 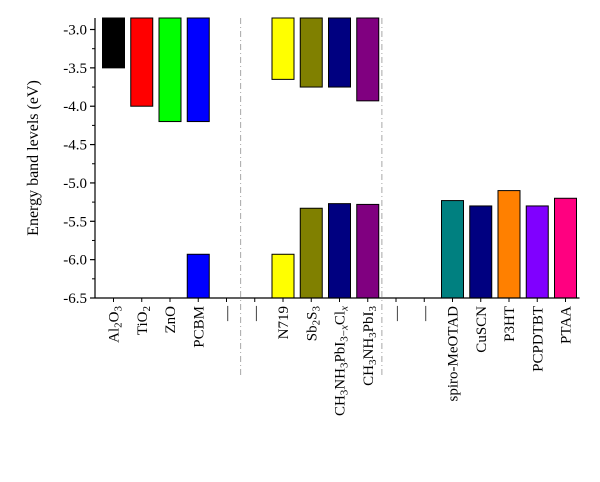 What do you see at coordinates (482, 329) in the screenshot?
I see `category-label: CuSCN` at bounding box center [482, 329].